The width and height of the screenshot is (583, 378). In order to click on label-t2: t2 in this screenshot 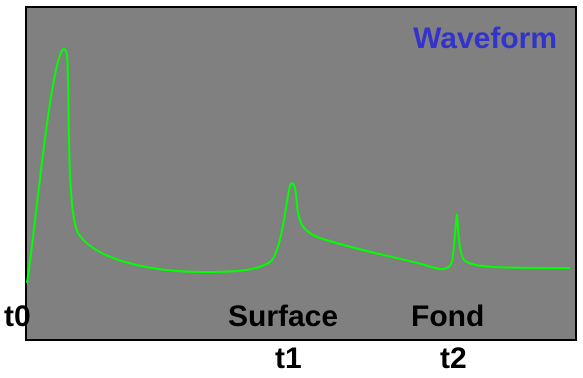, I will do `click(453, 358)`.